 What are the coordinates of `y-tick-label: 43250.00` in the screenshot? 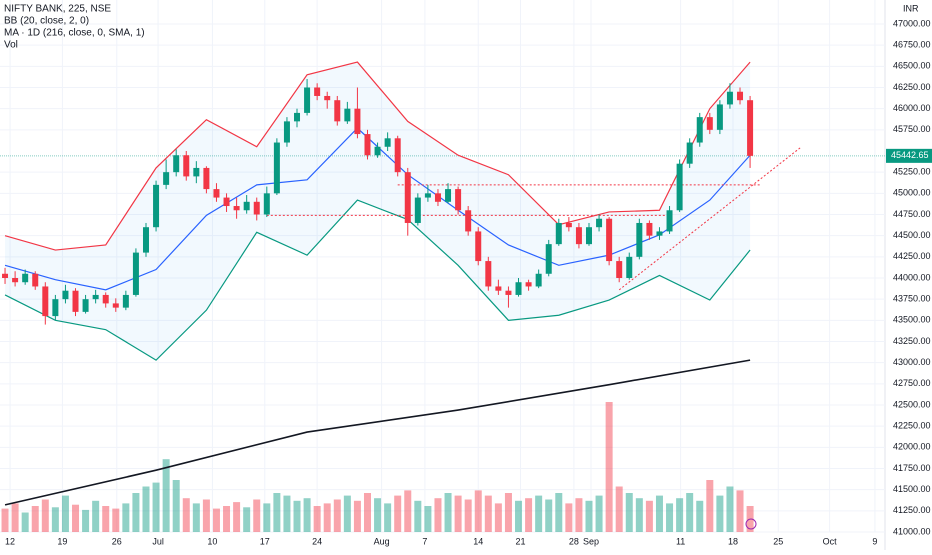 It's located at (912, 341).